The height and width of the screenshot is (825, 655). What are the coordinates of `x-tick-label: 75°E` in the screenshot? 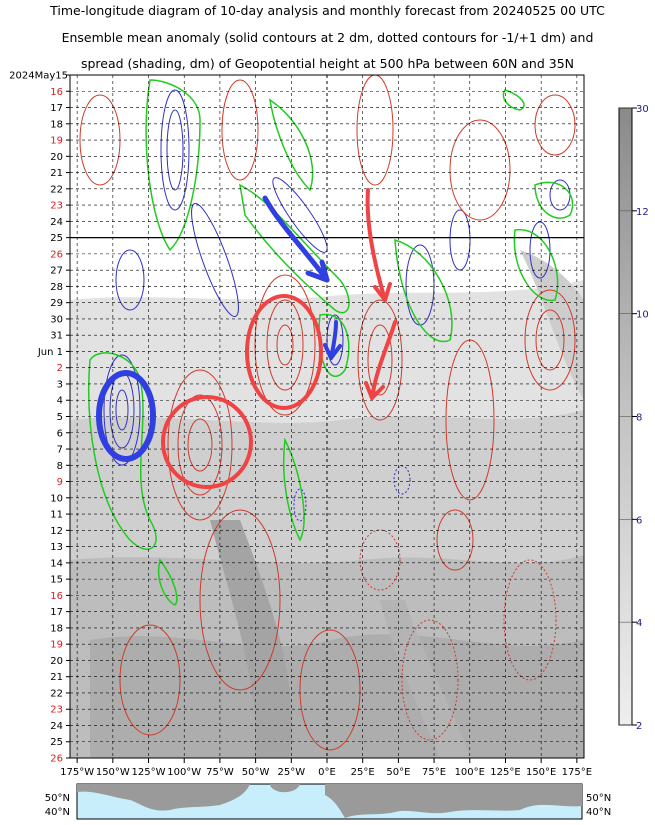 It's located at (434, 772).